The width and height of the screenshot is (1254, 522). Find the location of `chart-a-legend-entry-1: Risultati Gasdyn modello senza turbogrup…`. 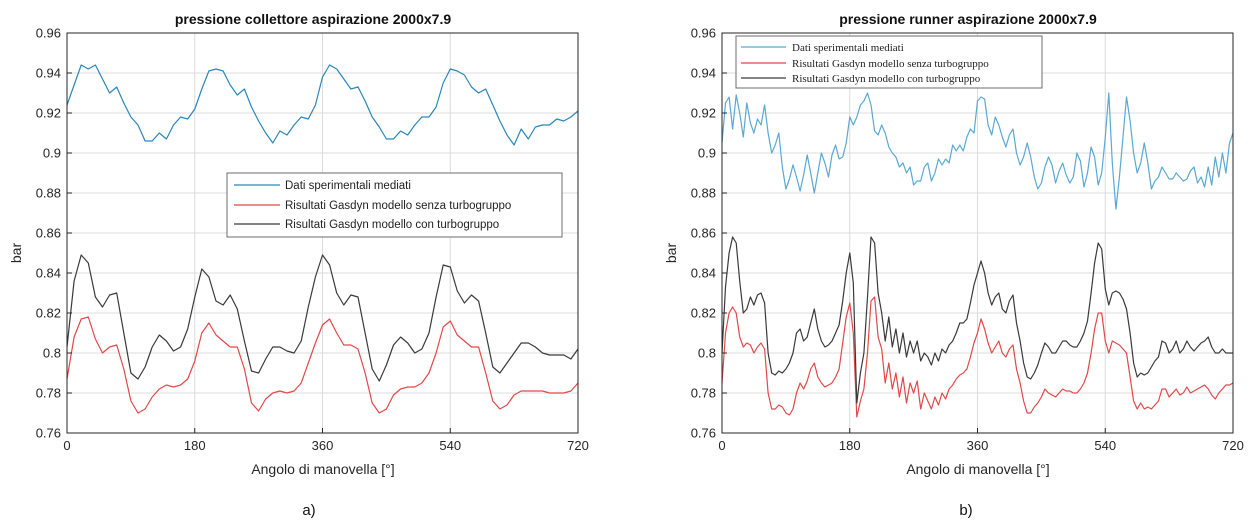

chart-a-legend-entry-1: Risultati Gasdyn modello senza turbogrup… is located at coordinates (398, 206).